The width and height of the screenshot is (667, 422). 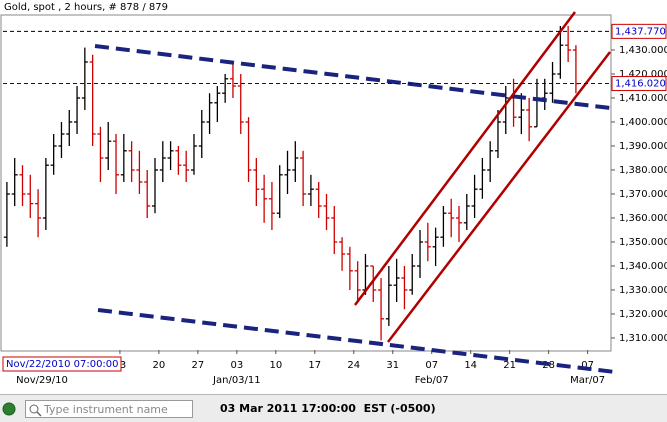 I want to click on y-tick-label: 1,410.000, so click(x=643, y=98).